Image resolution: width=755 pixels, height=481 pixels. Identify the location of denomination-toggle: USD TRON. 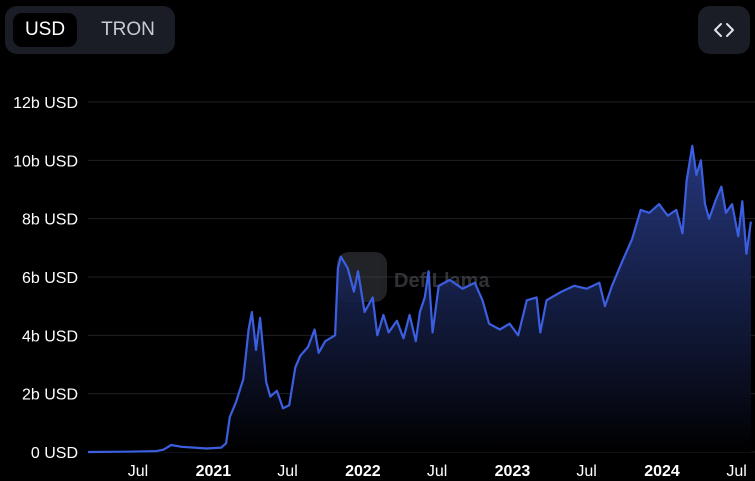
(90, 30).